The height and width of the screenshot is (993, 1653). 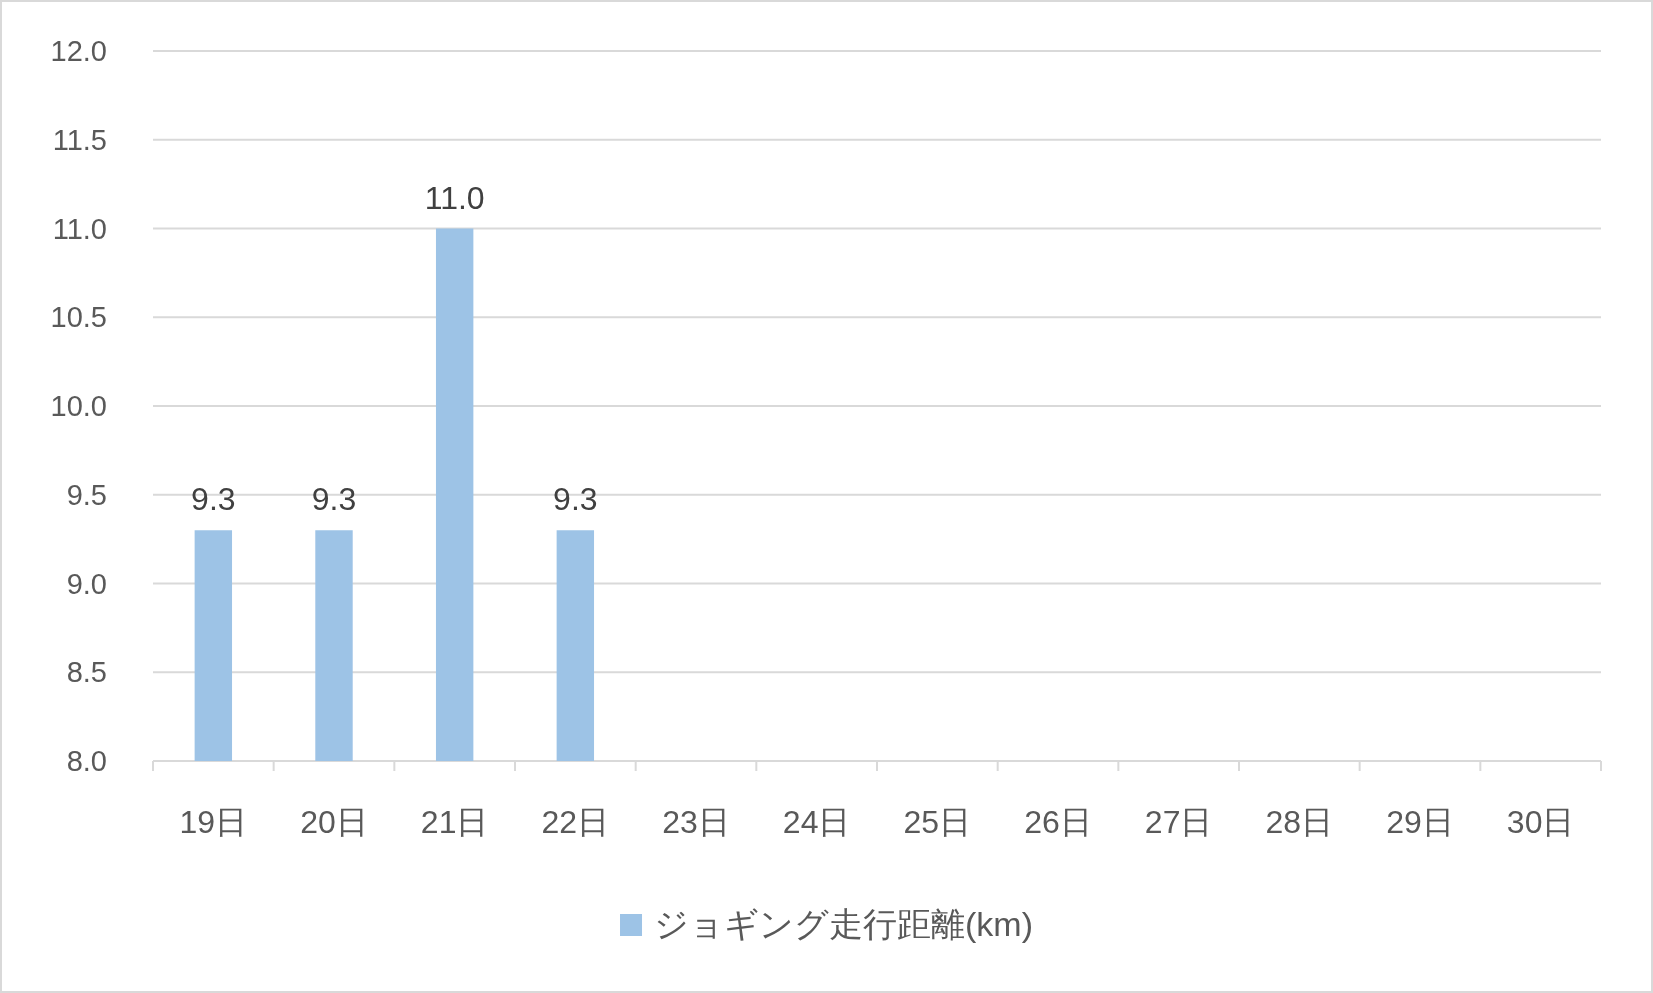 What do you see at coordinates (79, 139) in the screenshot?
I see `y-tick-label: 11.5` at bounding box center [79, 139].